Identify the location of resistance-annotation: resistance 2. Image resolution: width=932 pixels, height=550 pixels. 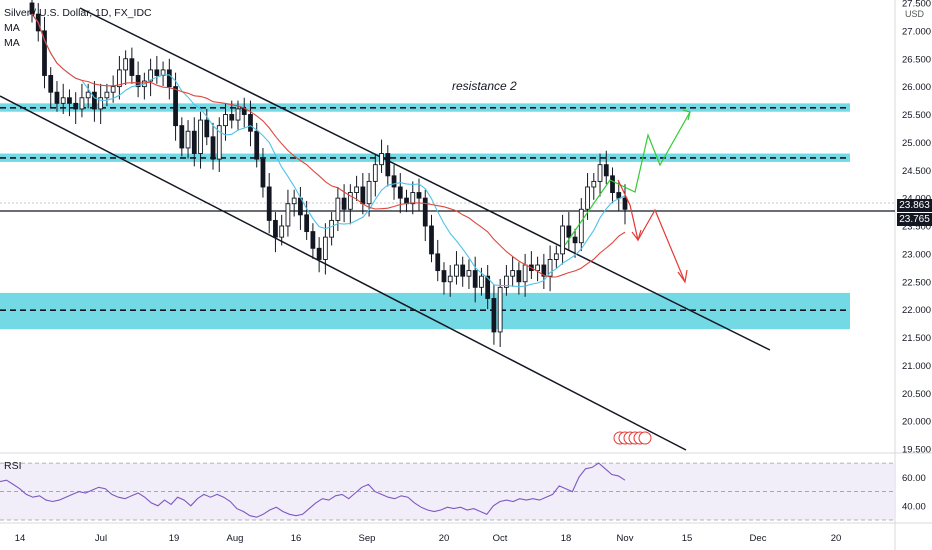
(484, 86).